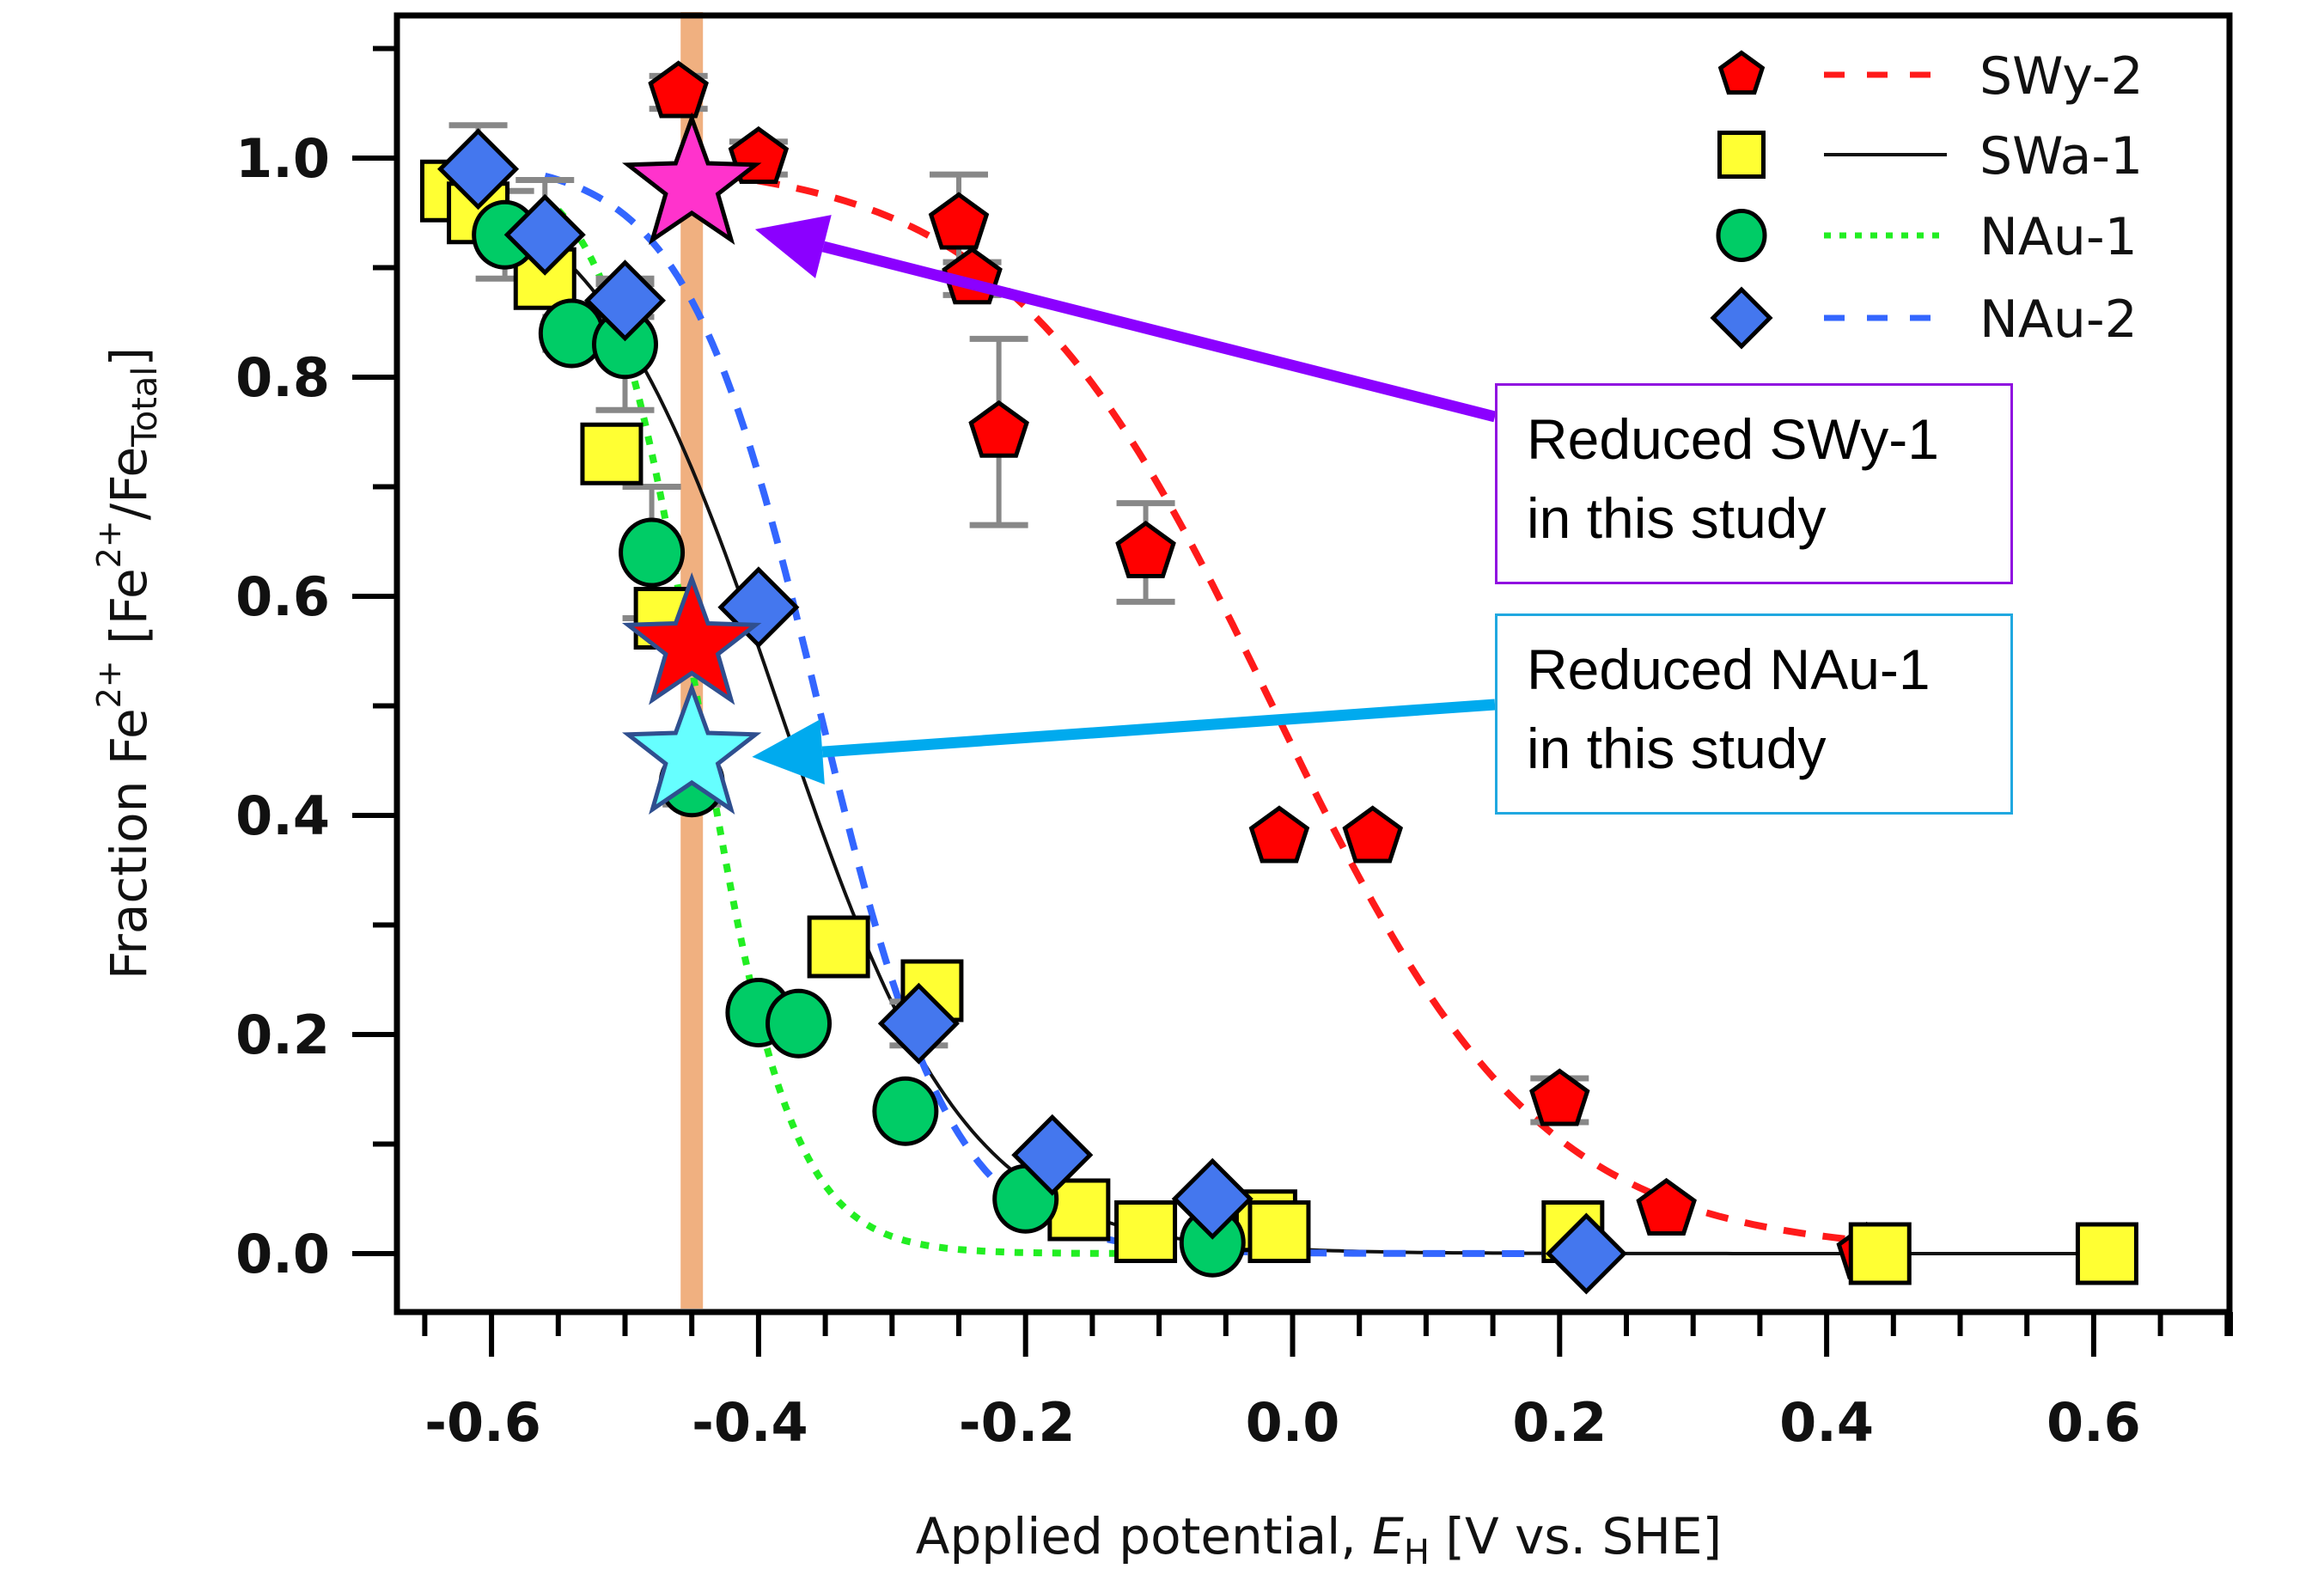  I want to click on annotation-swy1-line2: in this study, so click(1677, 518).